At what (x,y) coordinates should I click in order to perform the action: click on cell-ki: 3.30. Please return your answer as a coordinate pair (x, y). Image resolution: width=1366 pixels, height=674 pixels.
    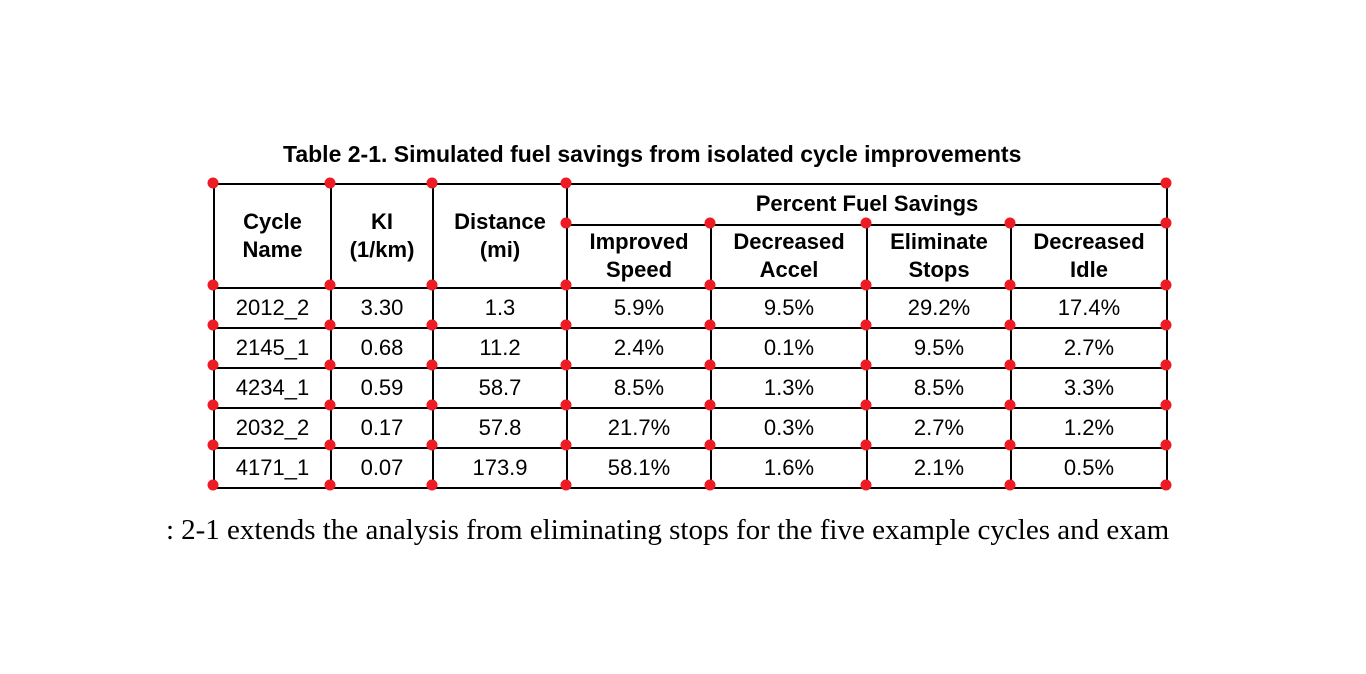
    Looking at the image, I should click on (382, 308).